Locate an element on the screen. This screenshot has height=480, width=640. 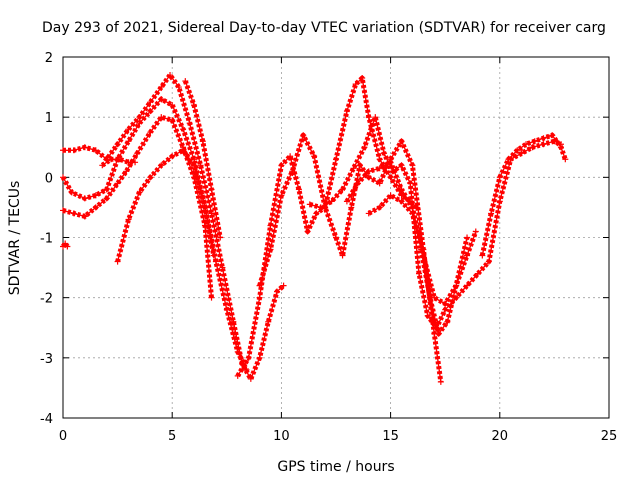
y-tick-label: -1 is located at coordinates (46, 239).